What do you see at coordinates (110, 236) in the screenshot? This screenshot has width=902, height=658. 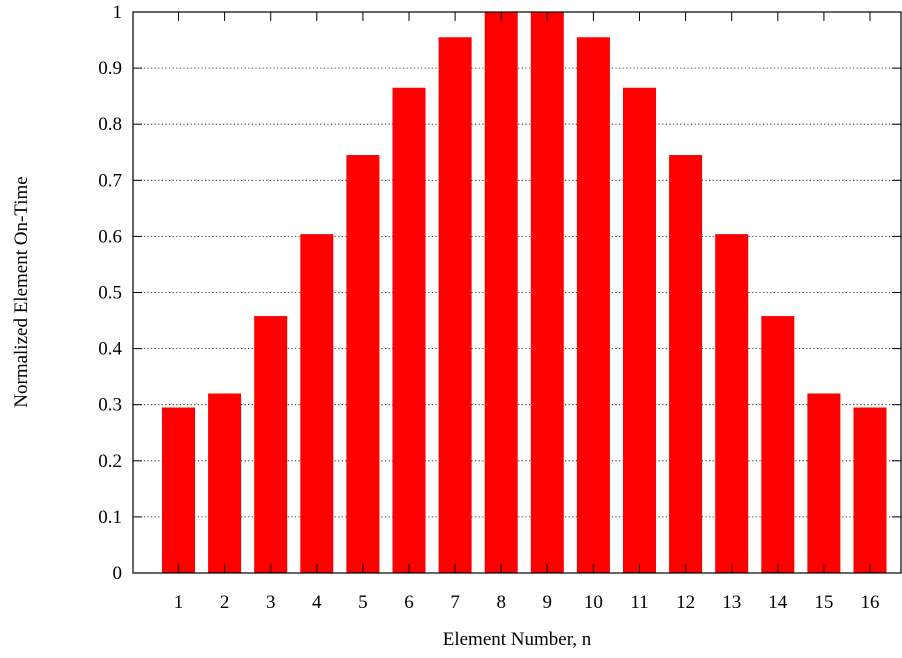 I see `y-tick-label: 0.6` at bounding box center [110, 236].